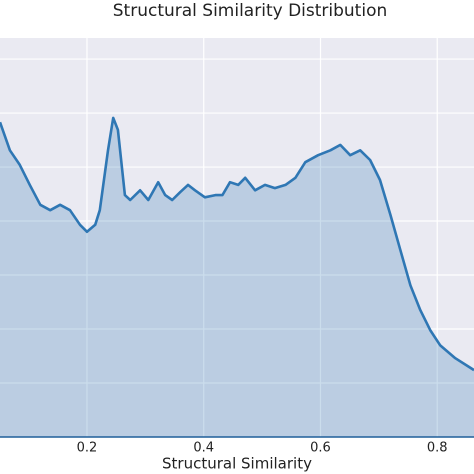 Image resolution: width=474 pixels, height=474 pixels. What do you see at coordinates (203, 448) in the screenshot?
I see `x-tick-label: 0.4` at bounding box center [203, 448].